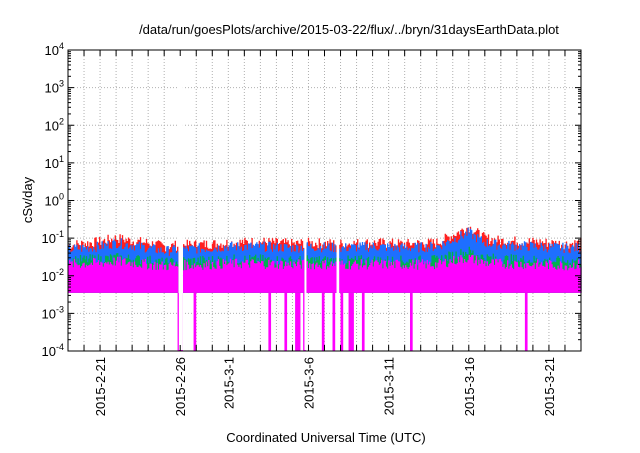  What do you see at coordinates (549, 386) in the screenshot?
I see `x-tick-label: 2015-3-21` at bounding box center [549, 386].